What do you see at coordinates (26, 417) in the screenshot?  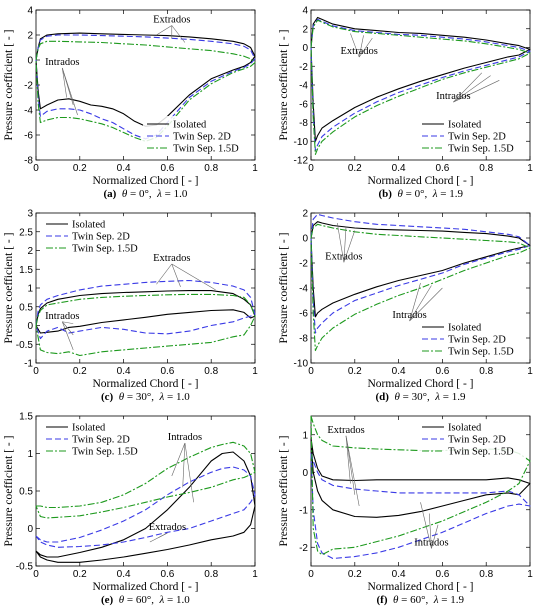 I see `y-tick-label: 1.5` at bounding box center [26, 417].